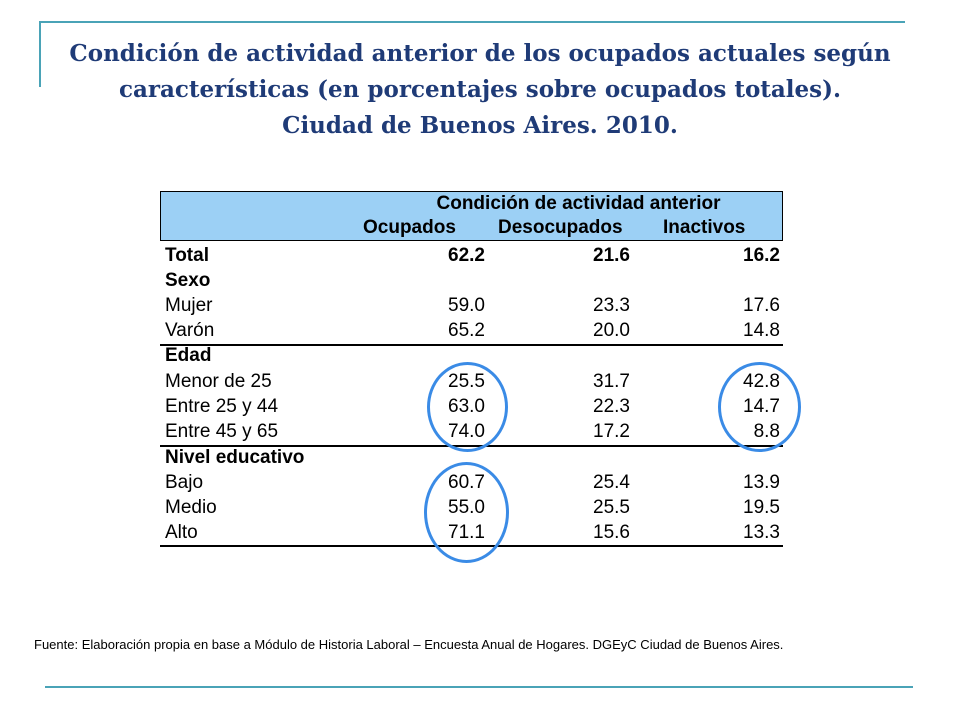 The image size is (960, 720). What do you see at coordinates (611, 532) in the screenshot?
I see `cell-alto-desocupados: 15.6` at bounding box center [611, 532].